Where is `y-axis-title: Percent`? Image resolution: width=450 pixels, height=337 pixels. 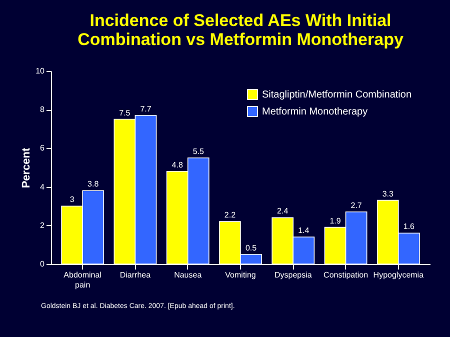
y-axis-title: Percent is located at coordinates (26, 167).